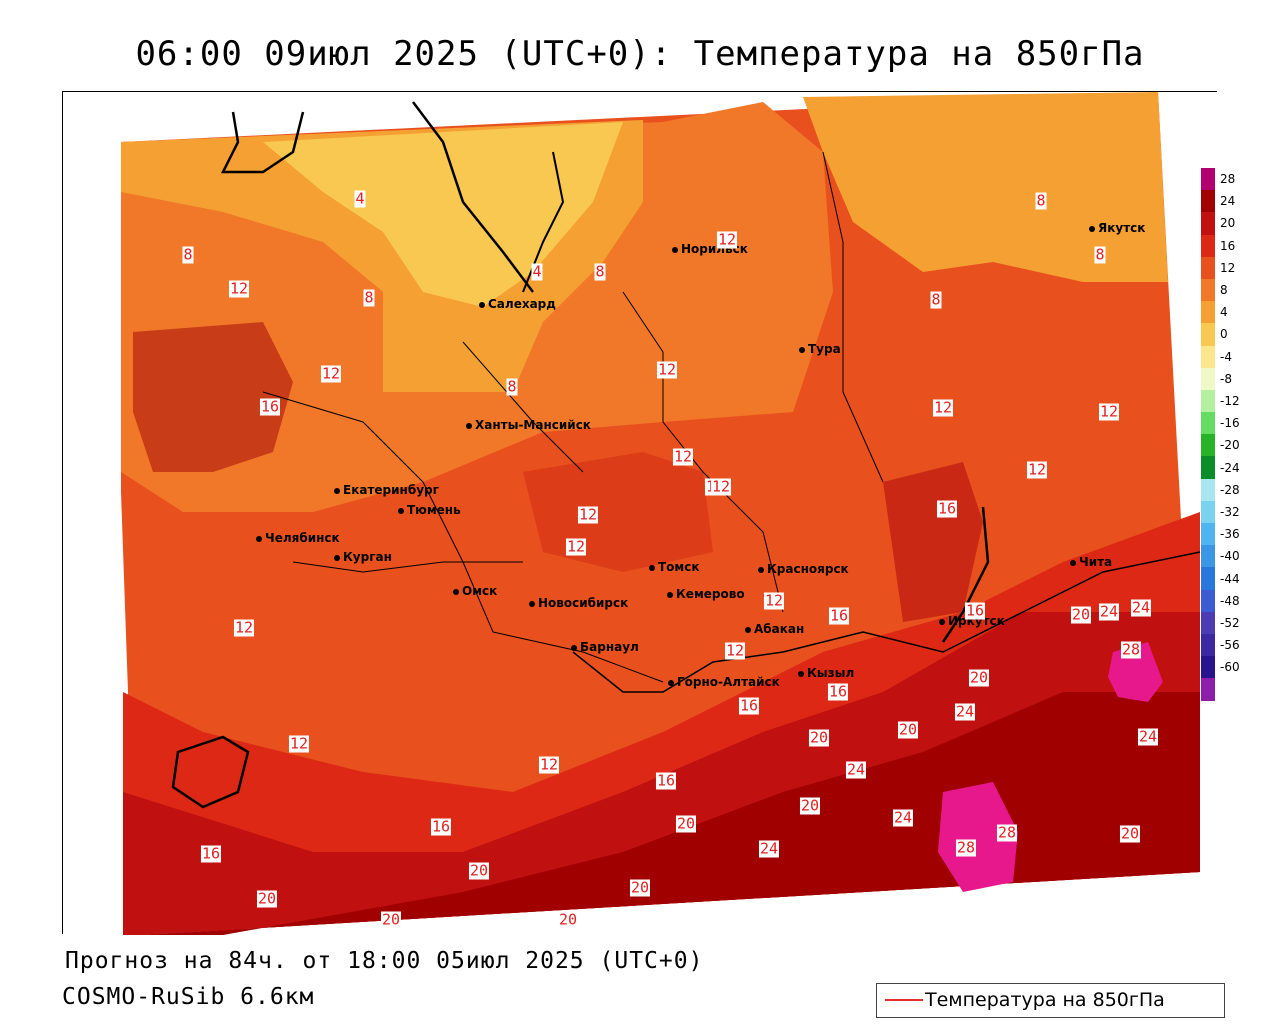 The height and width of the screenshot is (1024, 1280). What do you see at coordinates (363, 557) in the screenshot?
I see `city-kurgan: Курган` at bounding box center [363, 557].